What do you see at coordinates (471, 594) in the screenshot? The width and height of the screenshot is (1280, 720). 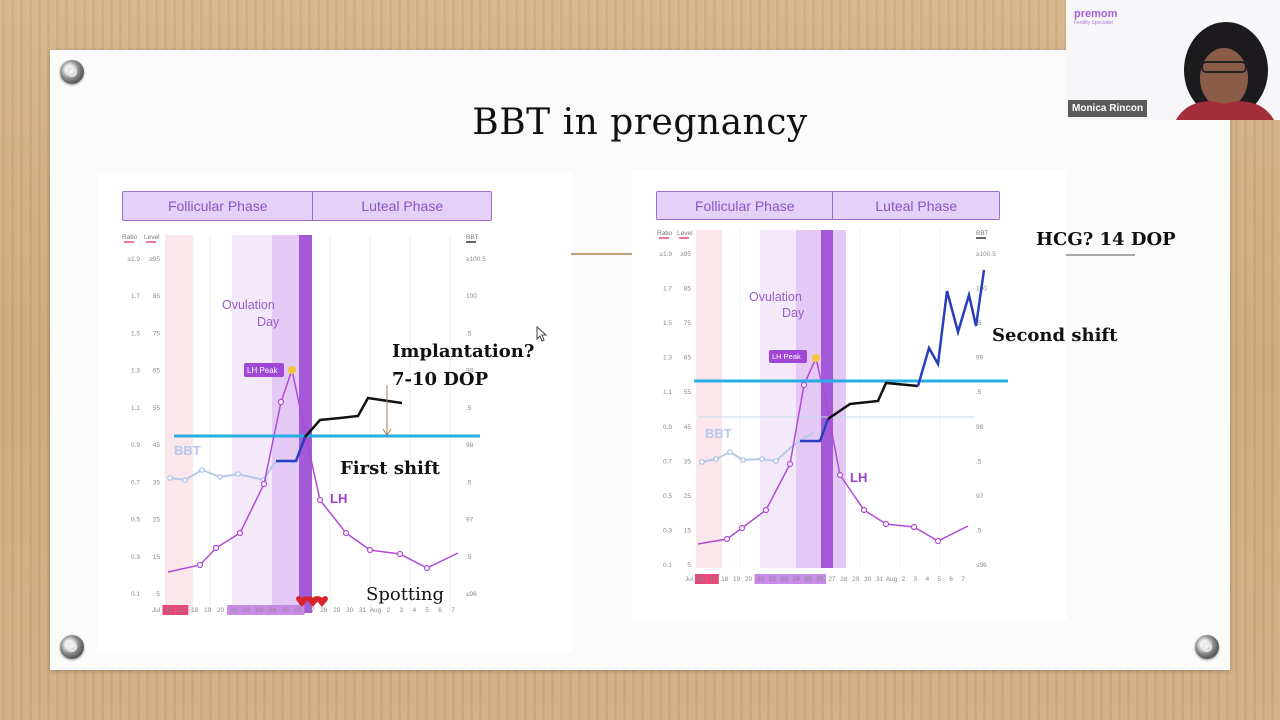 I see `tick-label: ≤96` at bounding box center [471, 594].